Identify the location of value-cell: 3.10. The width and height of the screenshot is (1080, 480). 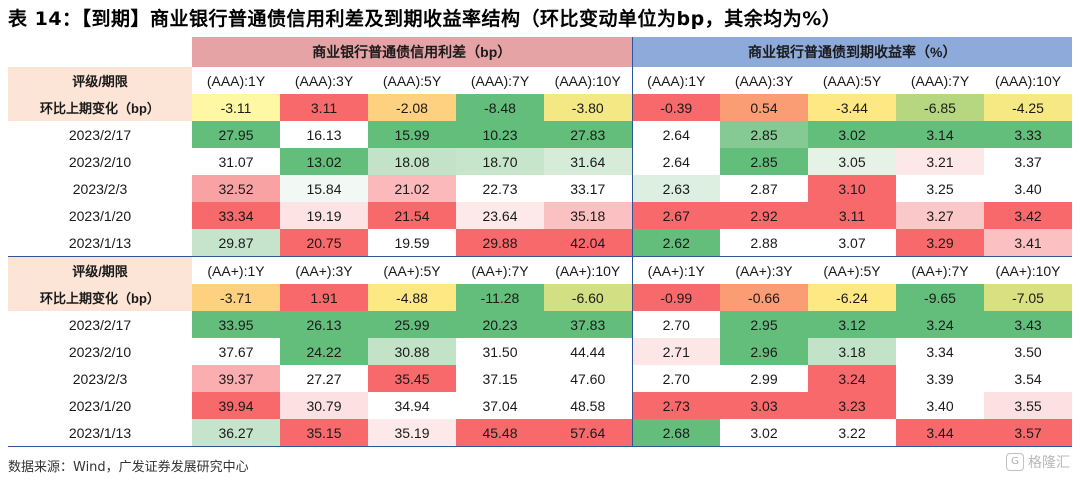
(852, 188).